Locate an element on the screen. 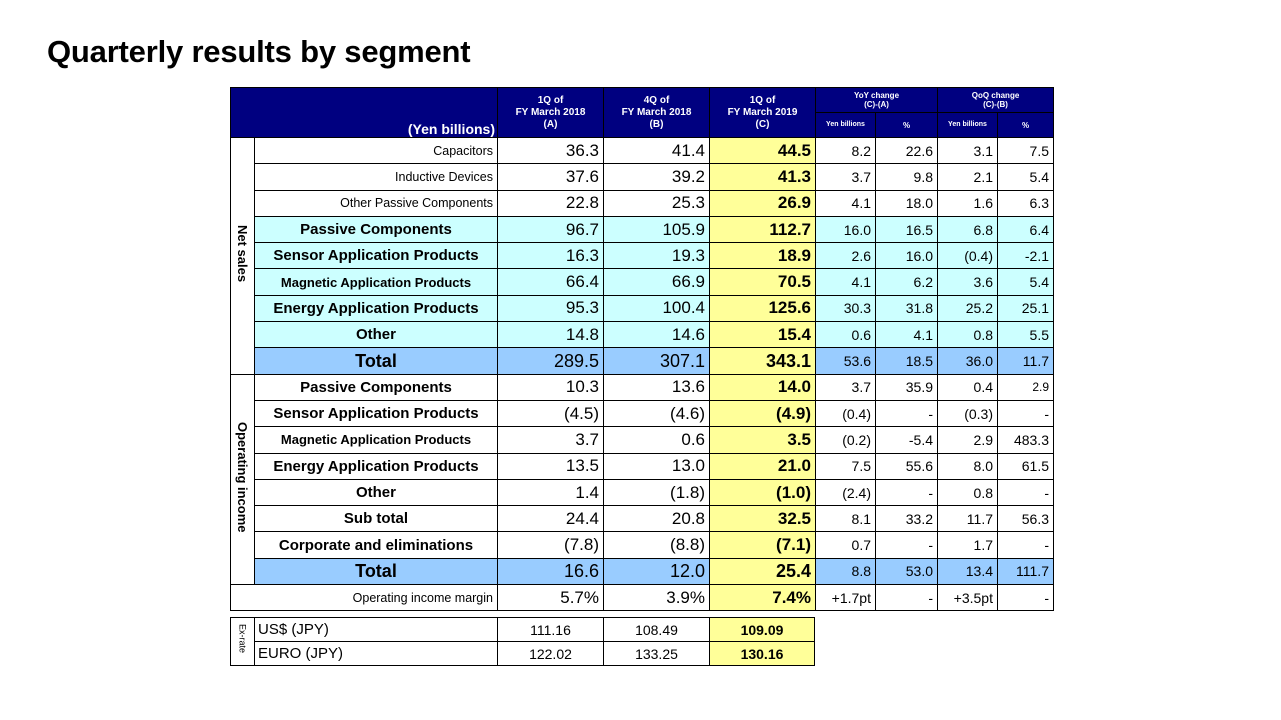  value-cell: 0.4 is located at coordinates (967, 387).